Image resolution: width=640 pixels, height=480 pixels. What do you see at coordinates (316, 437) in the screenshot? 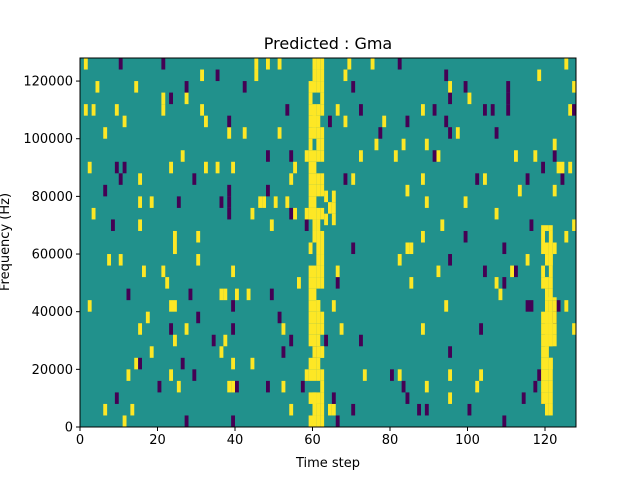
I see `x-axis-ticks: 0 20 40 60 80 100 120` at bounding box center [316, 437].